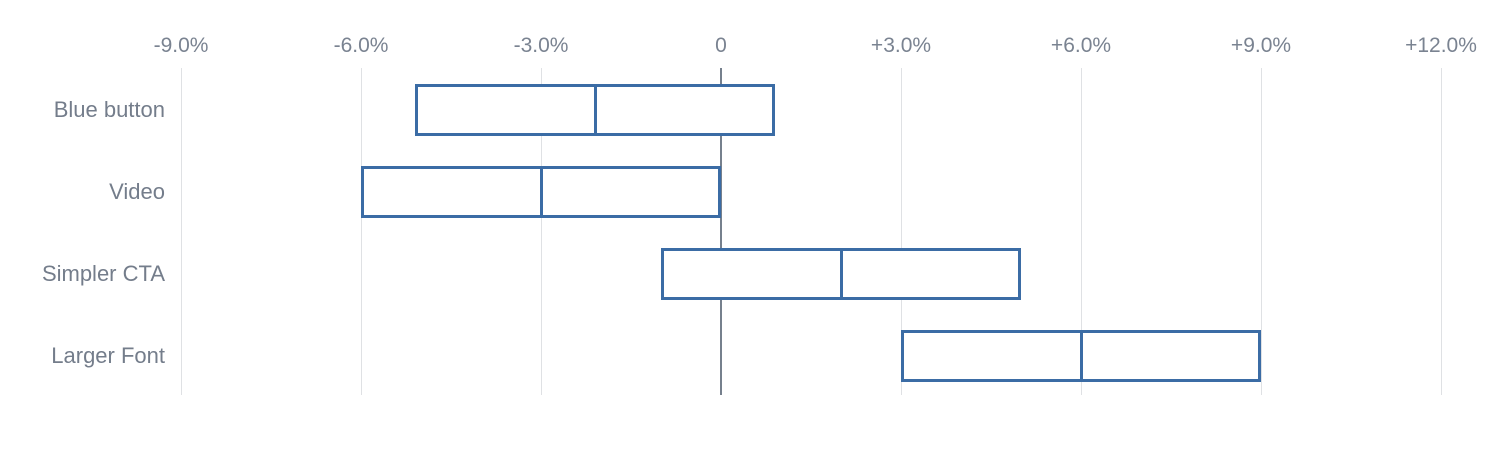  What do you see at coordinates (137, 191) in the screenshot?
I see `category-label-video: Video` at bounding box center [137, 191].